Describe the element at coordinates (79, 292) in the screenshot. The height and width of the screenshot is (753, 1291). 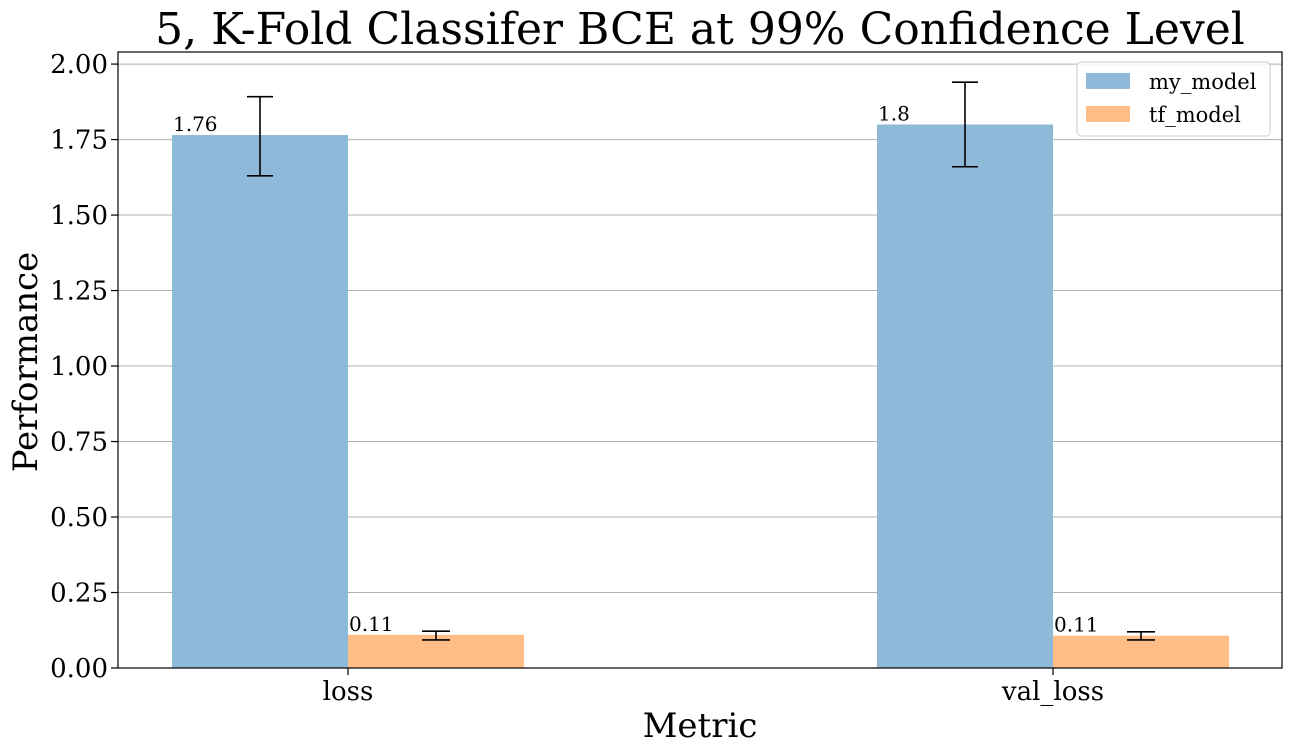
I see `y-tick-label: 1.25` at that location.